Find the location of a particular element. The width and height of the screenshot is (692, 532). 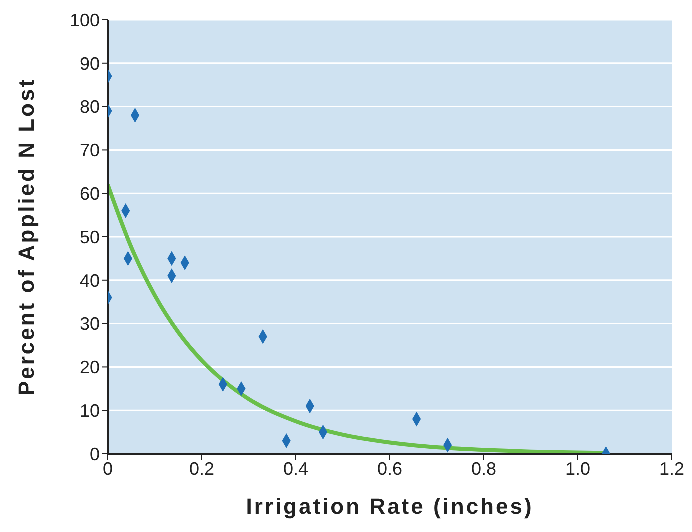

y-tick-label: 70 is located at coordinates (90, 150).